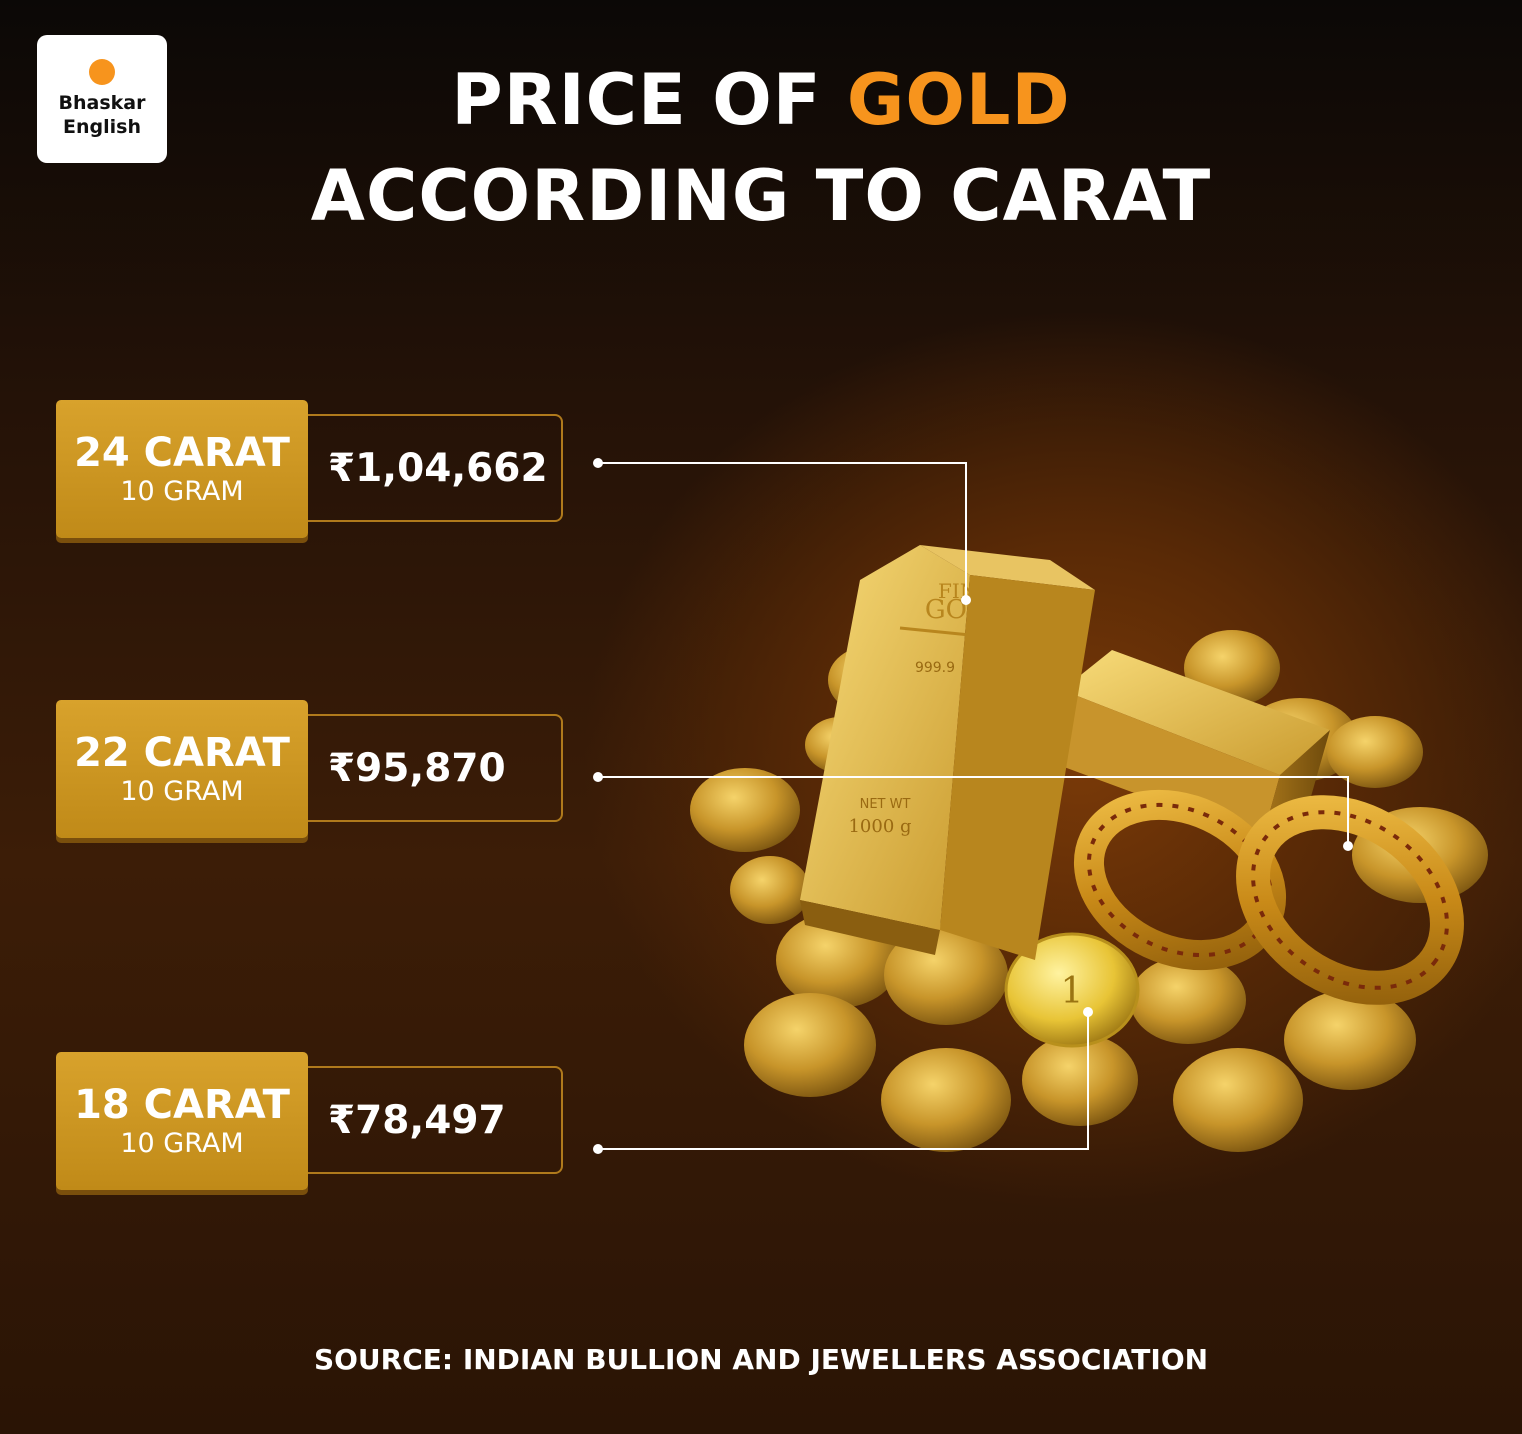 The height and width of the screenshot is (1434, 1522). I want to click on price-row-24k: 24 CARAT 10 GRAM ₹1,04,662, so click(311, 471).